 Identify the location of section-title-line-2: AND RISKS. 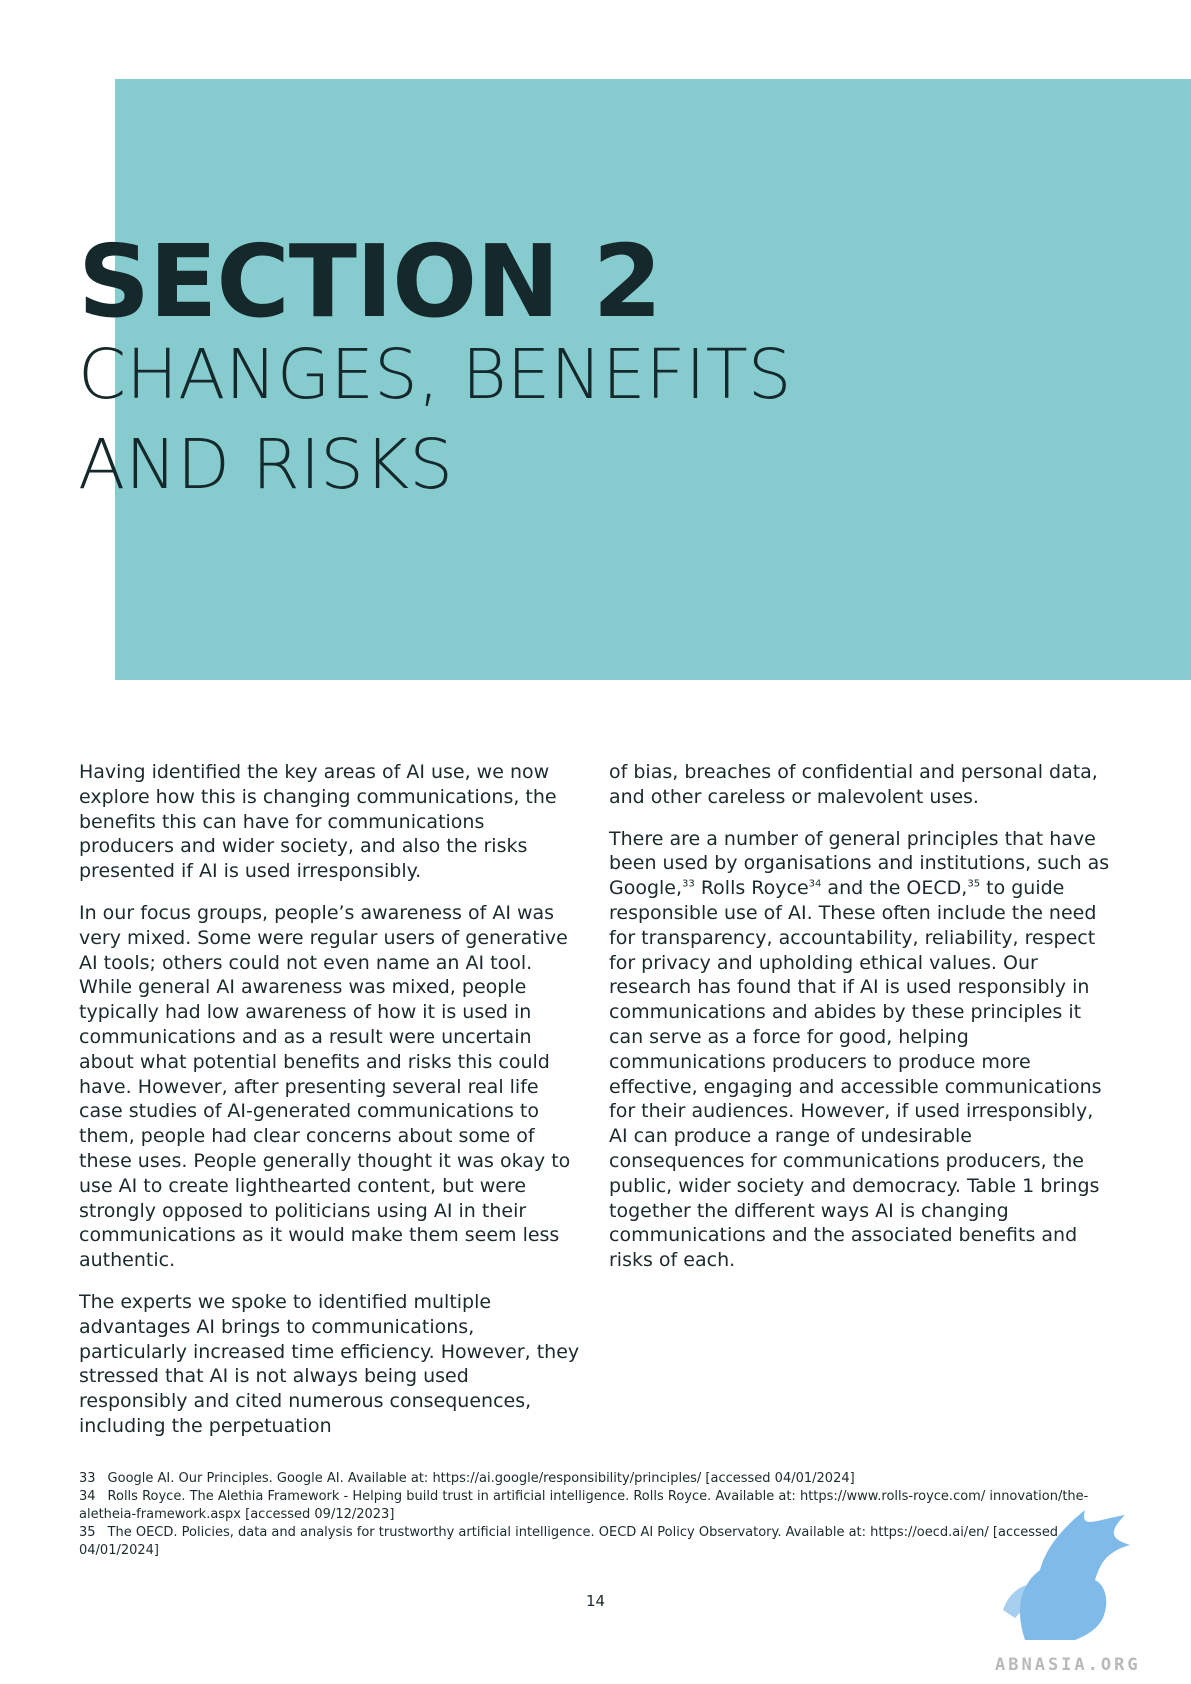
(266, 465).